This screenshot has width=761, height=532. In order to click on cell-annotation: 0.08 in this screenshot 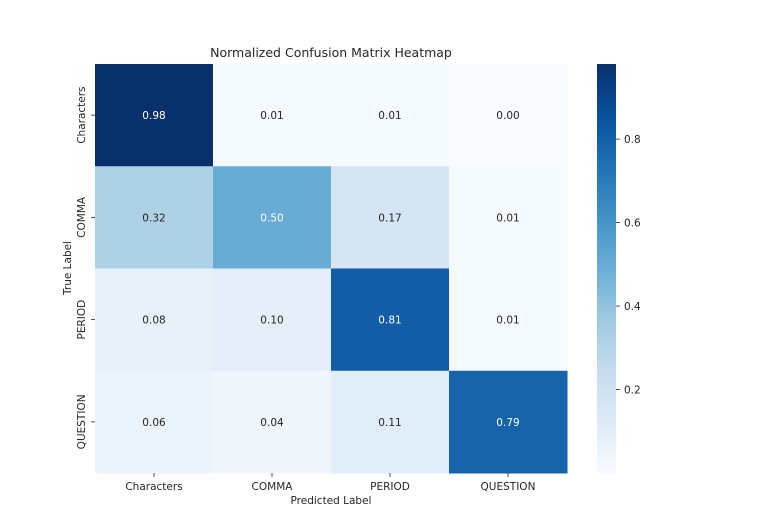, I will do `click(153, 321)`.